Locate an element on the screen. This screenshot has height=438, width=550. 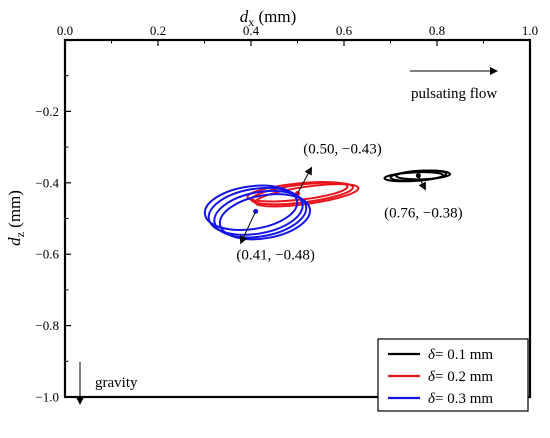
y-axis-ticks: −1.0 −0.8 −0.6 −0.4 −0.2 is located at coordinates (53, 240).